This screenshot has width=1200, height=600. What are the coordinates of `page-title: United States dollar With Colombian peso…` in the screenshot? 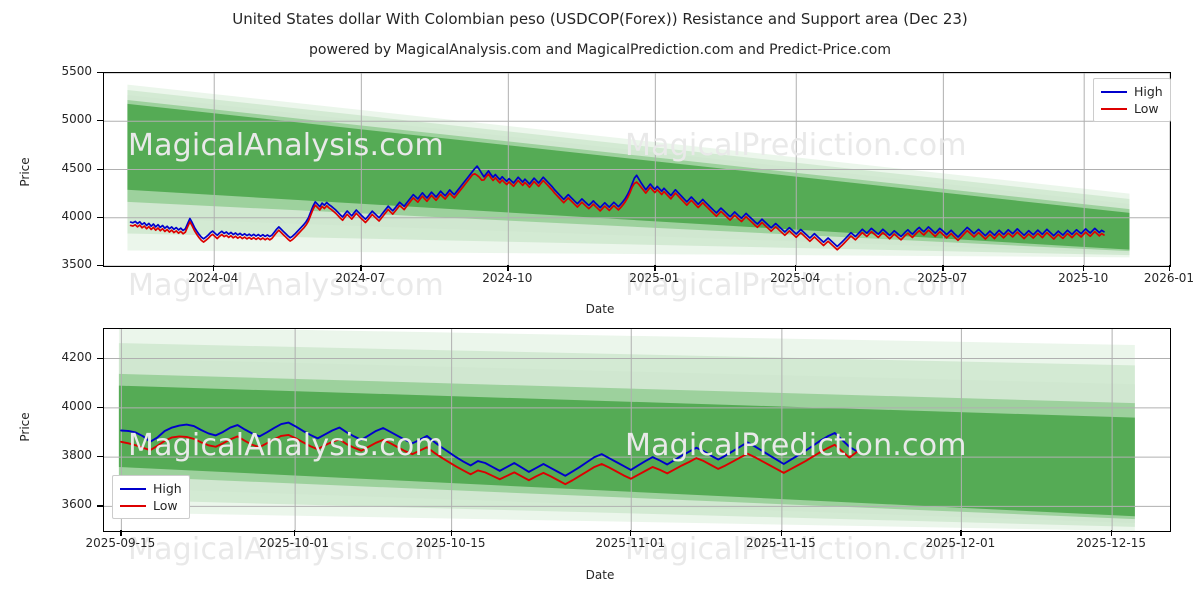 It's located at (600, 19).